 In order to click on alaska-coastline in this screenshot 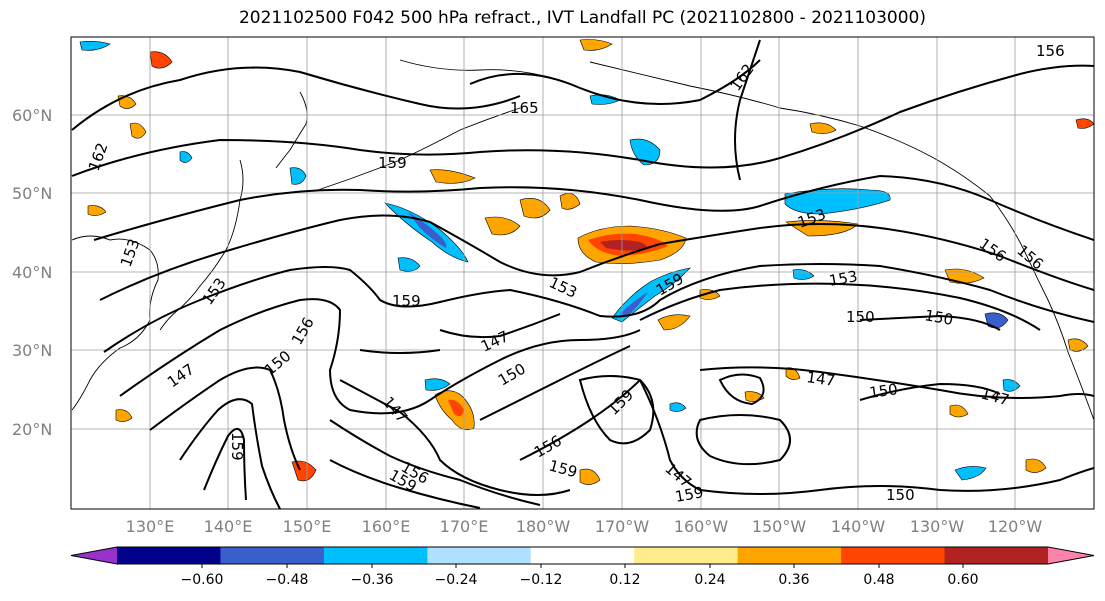, I will do `click(790, 129)`.